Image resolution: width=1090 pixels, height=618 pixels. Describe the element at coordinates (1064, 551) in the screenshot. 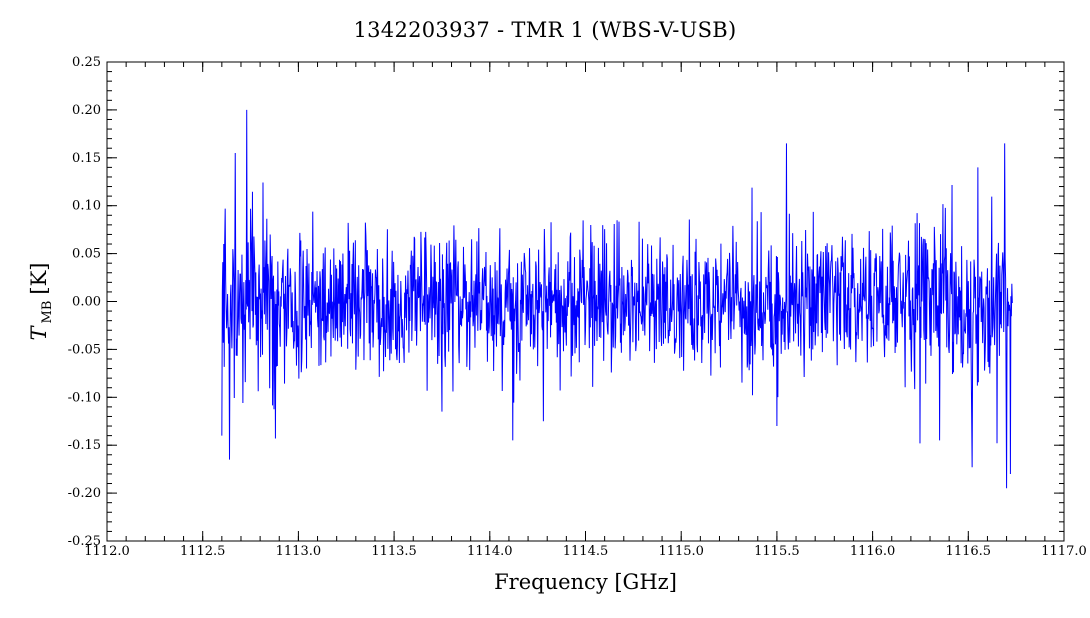

I see `x-tick-label: 1117.0` at that location.